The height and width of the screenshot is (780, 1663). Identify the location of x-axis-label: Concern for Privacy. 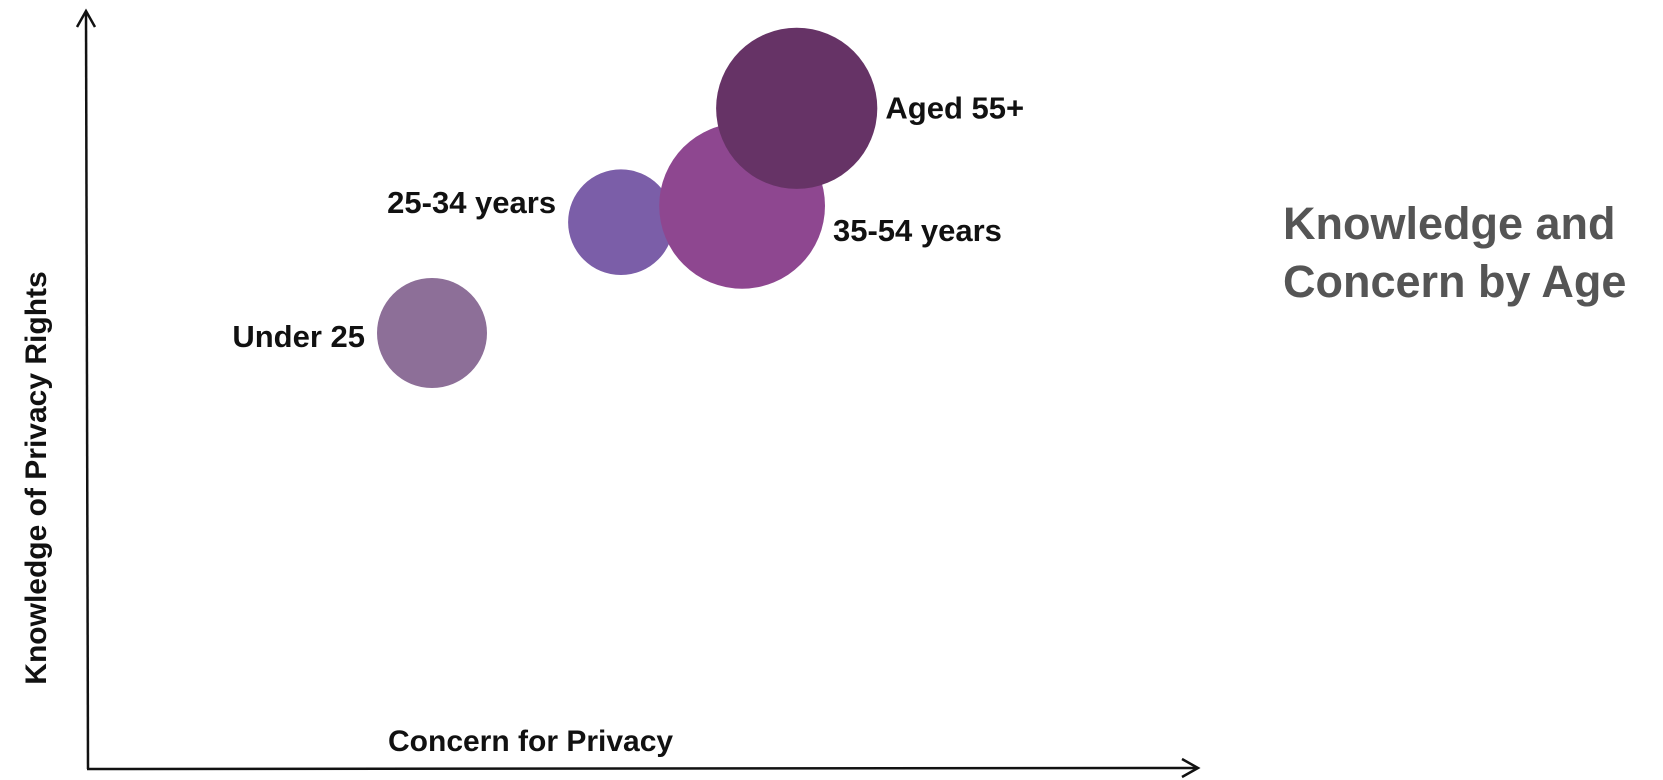
(530, 741).